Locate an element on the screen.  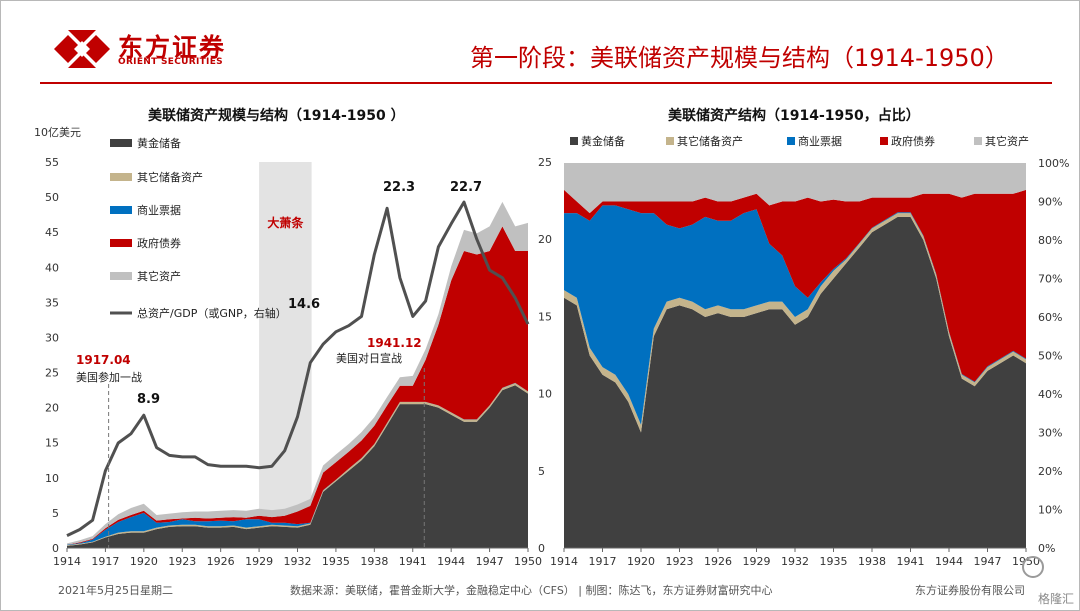
left-legend-label-1: 其它储备资产 is located at coordinates (170, 177).